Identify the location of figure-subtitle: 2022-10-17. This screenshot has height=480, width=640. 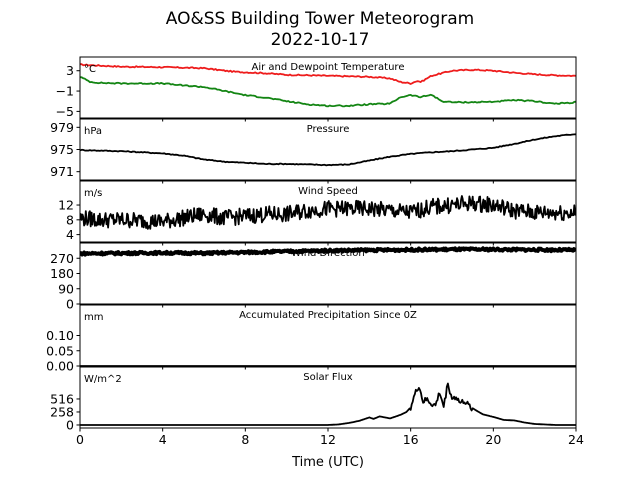
(320, 40).